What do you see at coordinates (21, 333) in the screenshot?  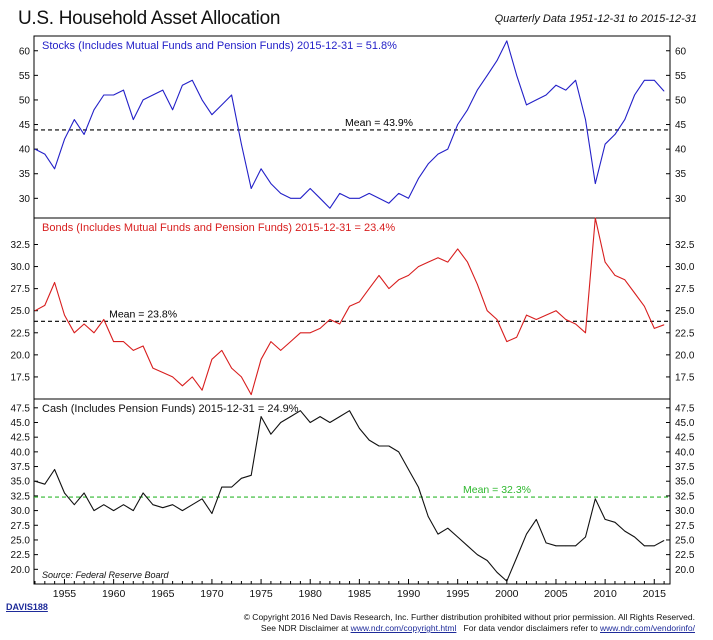 I see `bonds-ytick-label-left: 22.5` at bounding box center [21, 333].